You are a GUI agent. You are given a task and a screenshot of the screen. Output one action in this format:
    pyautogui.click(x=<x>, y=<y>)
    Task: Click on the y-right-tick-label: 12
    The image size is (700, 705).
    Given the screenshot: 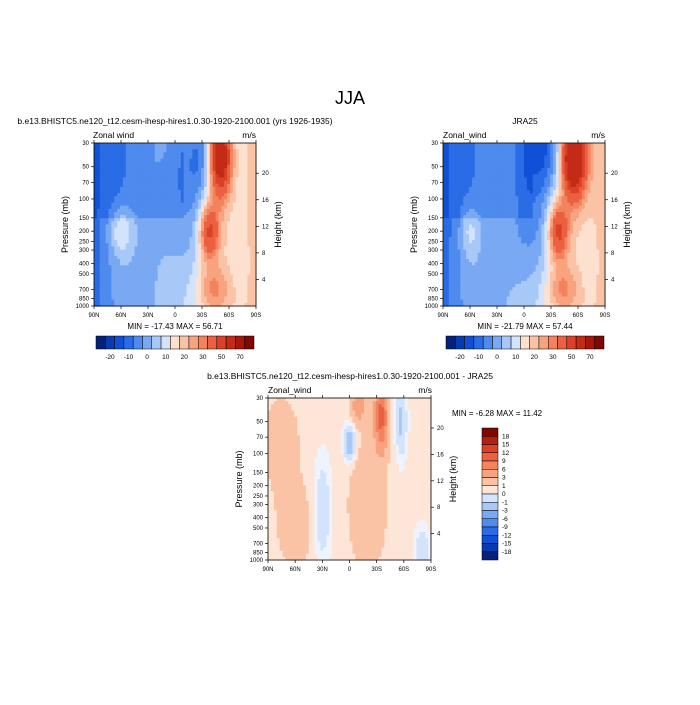 What is the action you would take?
    pyautogui.click(x=265, y=227)
    